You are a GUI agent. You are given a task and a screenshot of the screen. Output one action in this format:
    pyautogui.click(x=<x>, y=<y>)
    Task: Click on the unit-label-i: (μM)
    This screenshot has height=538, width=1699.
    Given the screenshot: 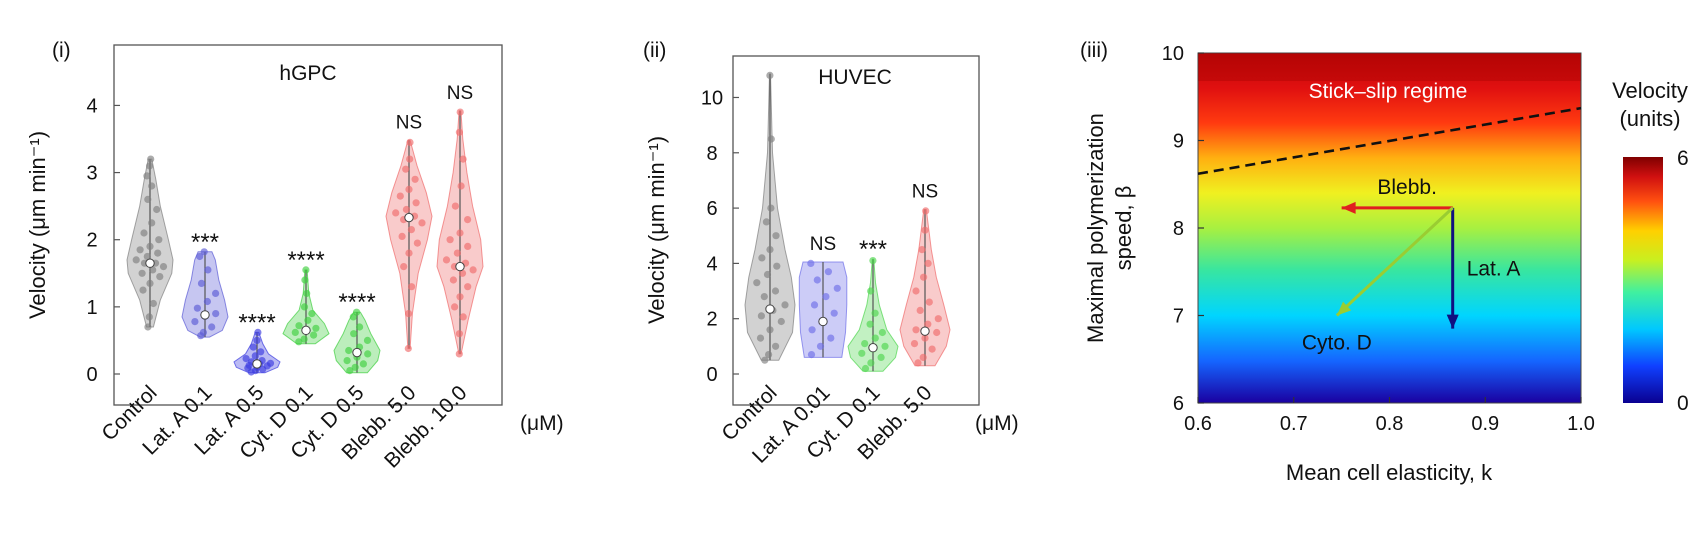 What is the action you would take?
    pyautogui.click(x=542, y=423)
    